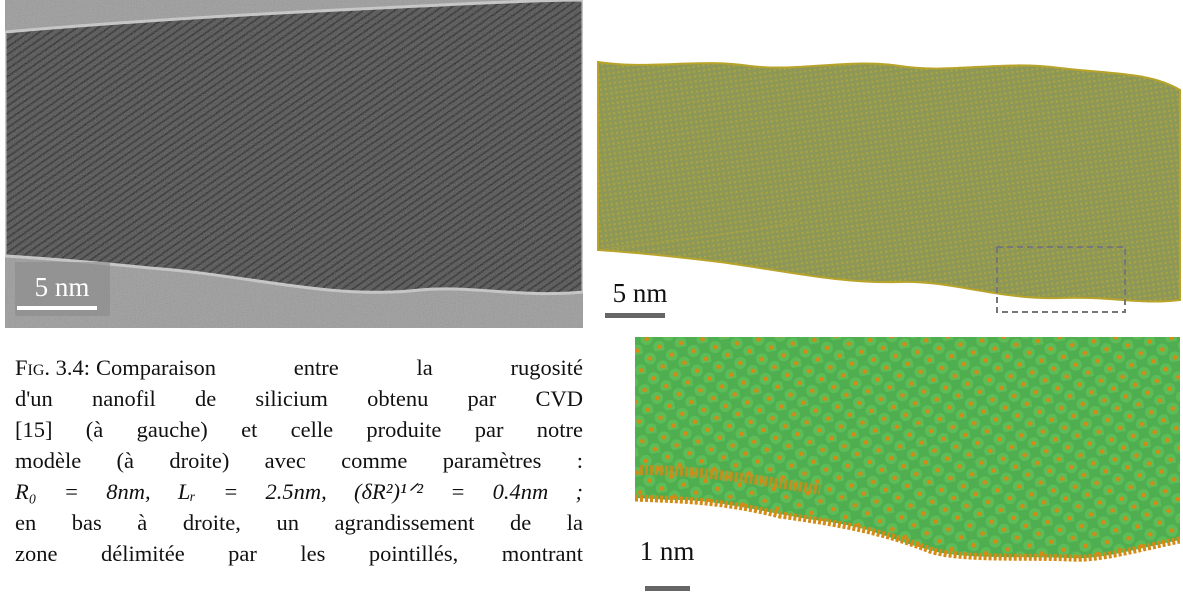  What do you see at coordinates (53, 367) in the screenshot?
I see `caption-label: Fig. 3.4:` at bounding box center [53, 367].